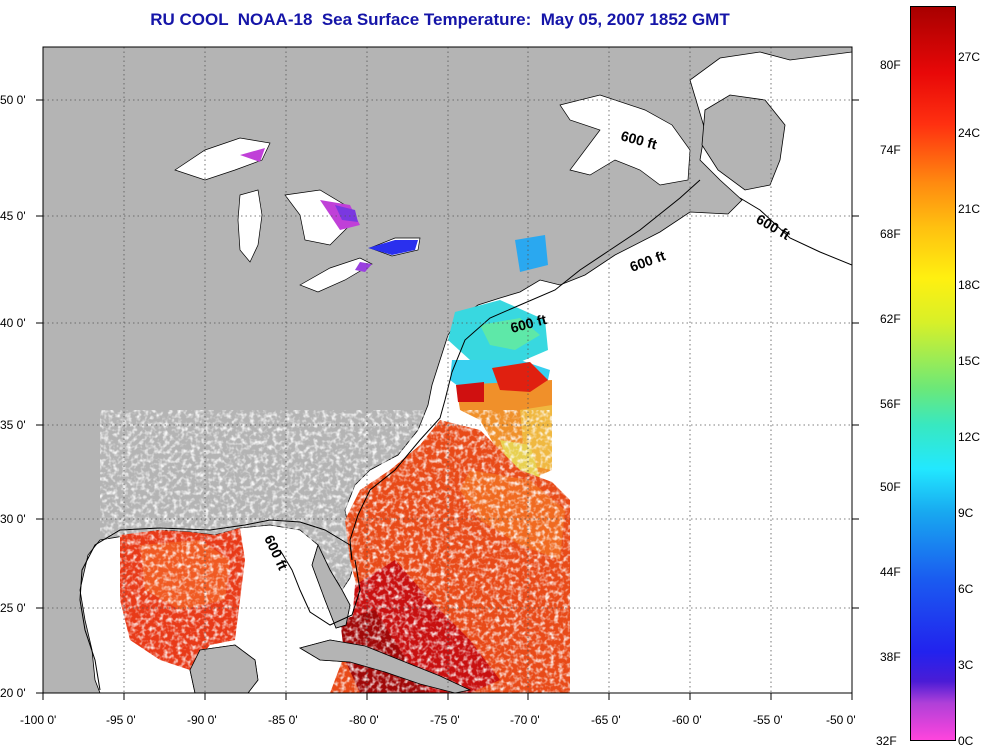 This screenshot has height=754, width=984. I want to click on colorbar-label-f: 50F, so click(890, 487).